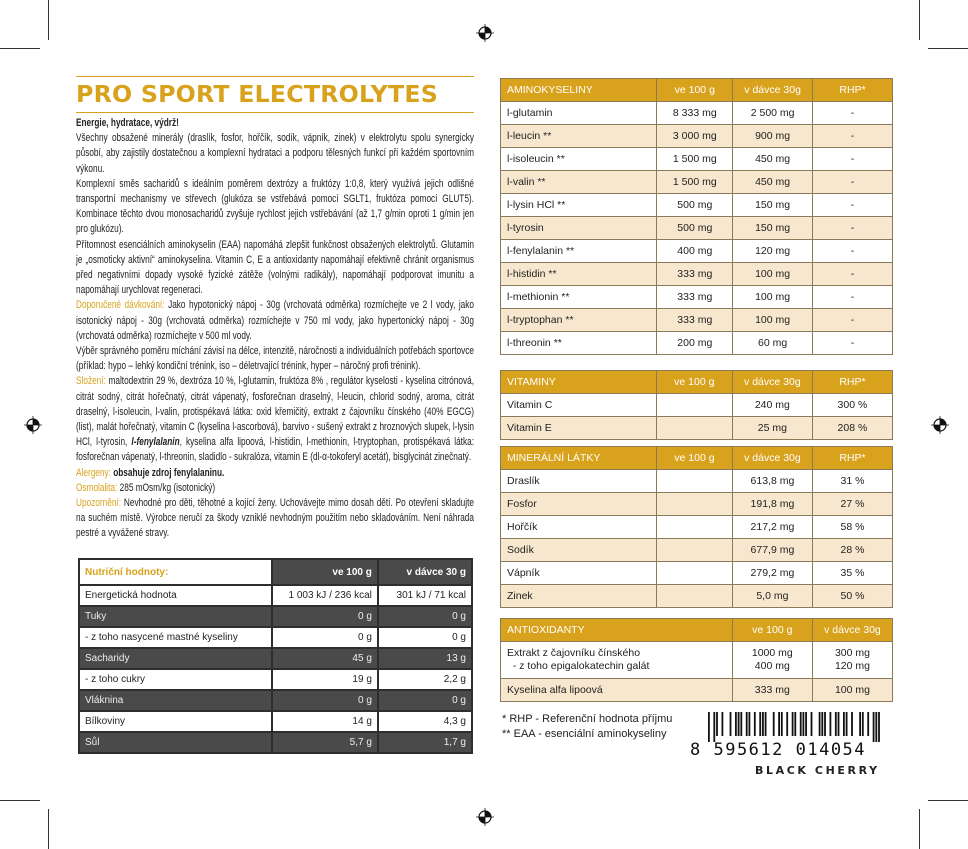 The image size is (968, 849). I want to click on table-row: Fosfor 191,8 mg 27 %, so click(697, 504).